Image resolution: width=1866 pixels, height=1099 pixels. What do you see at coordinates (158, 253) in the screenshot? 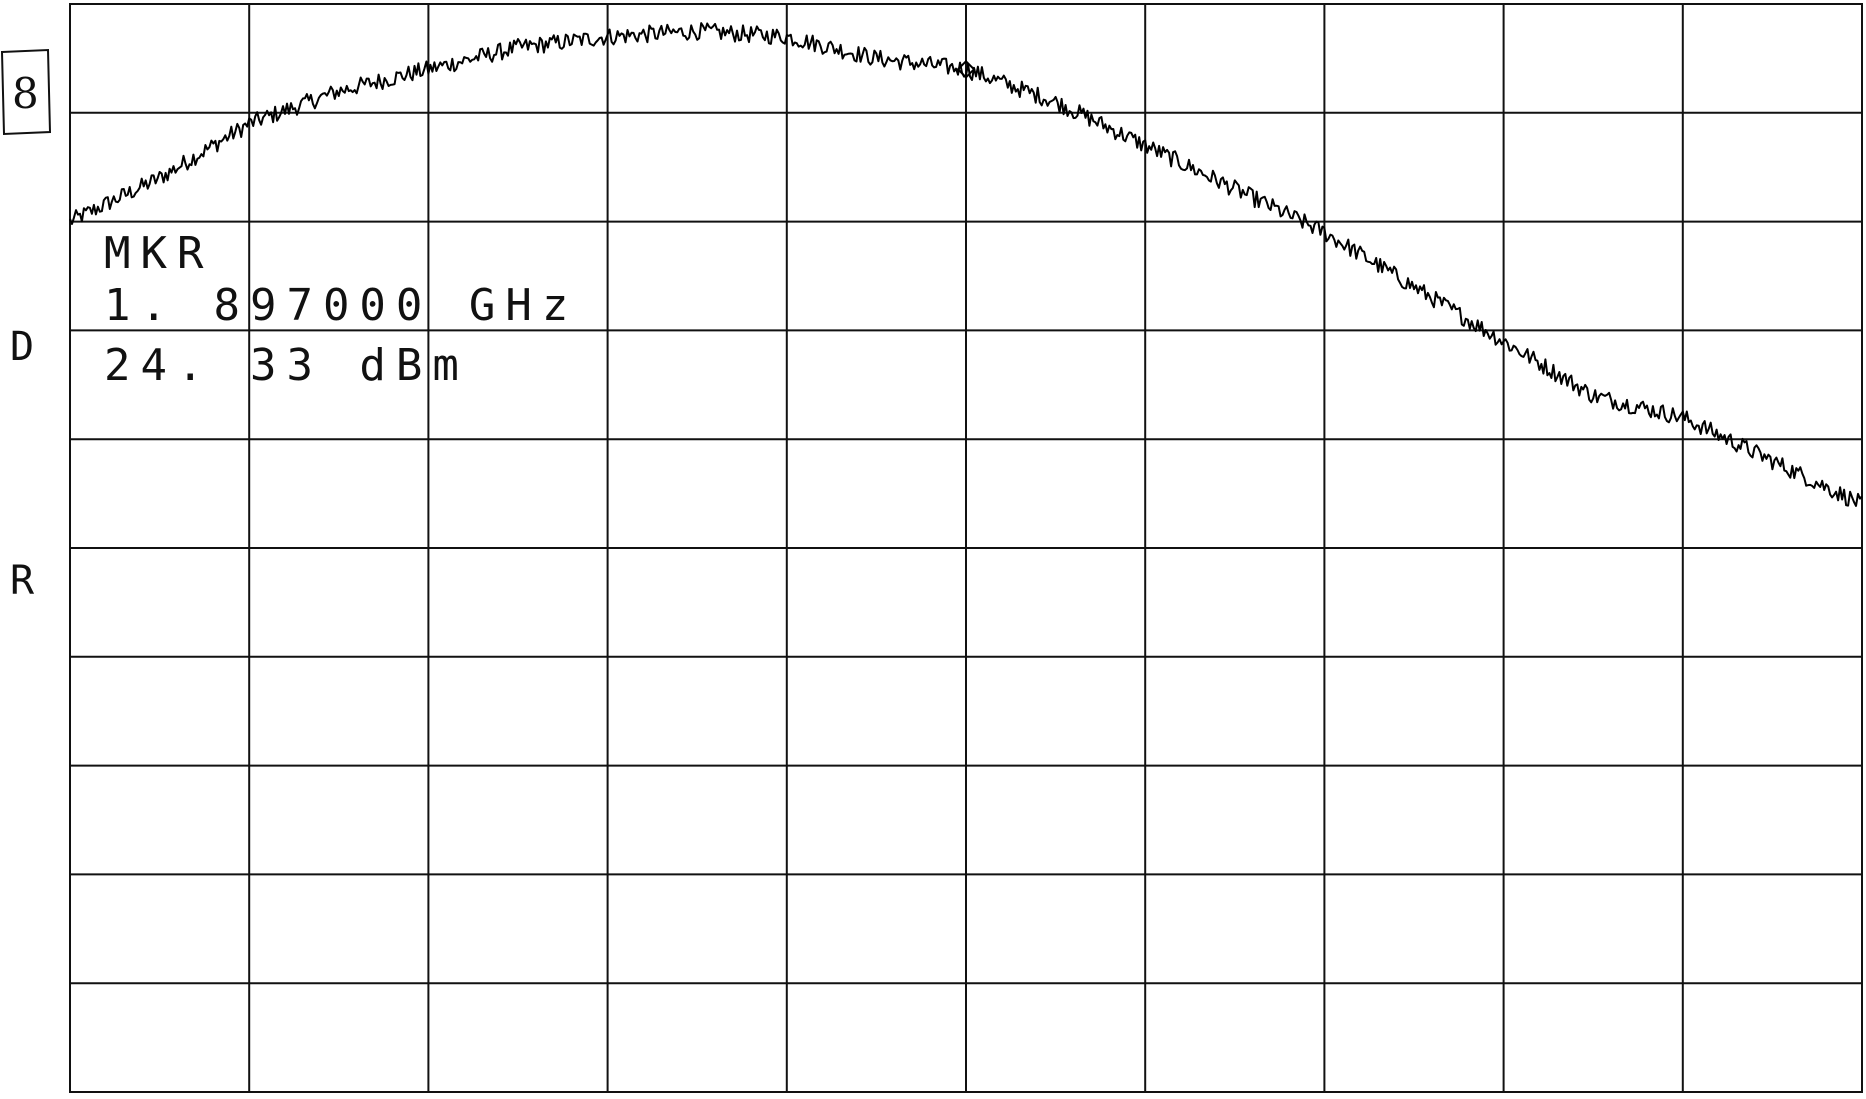
I see `marker-readout-title: MKR` at bounding box center [158, 253].